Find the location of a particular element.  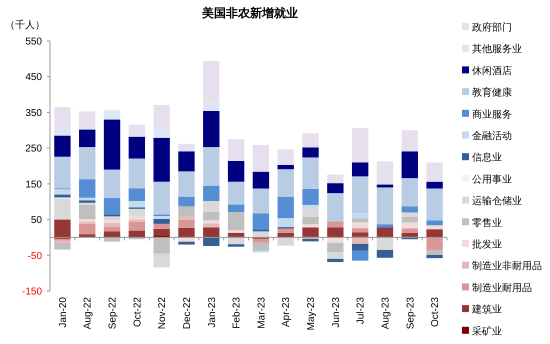

legend-label: 制造业耐用品 is located at coordinates (502, 288).